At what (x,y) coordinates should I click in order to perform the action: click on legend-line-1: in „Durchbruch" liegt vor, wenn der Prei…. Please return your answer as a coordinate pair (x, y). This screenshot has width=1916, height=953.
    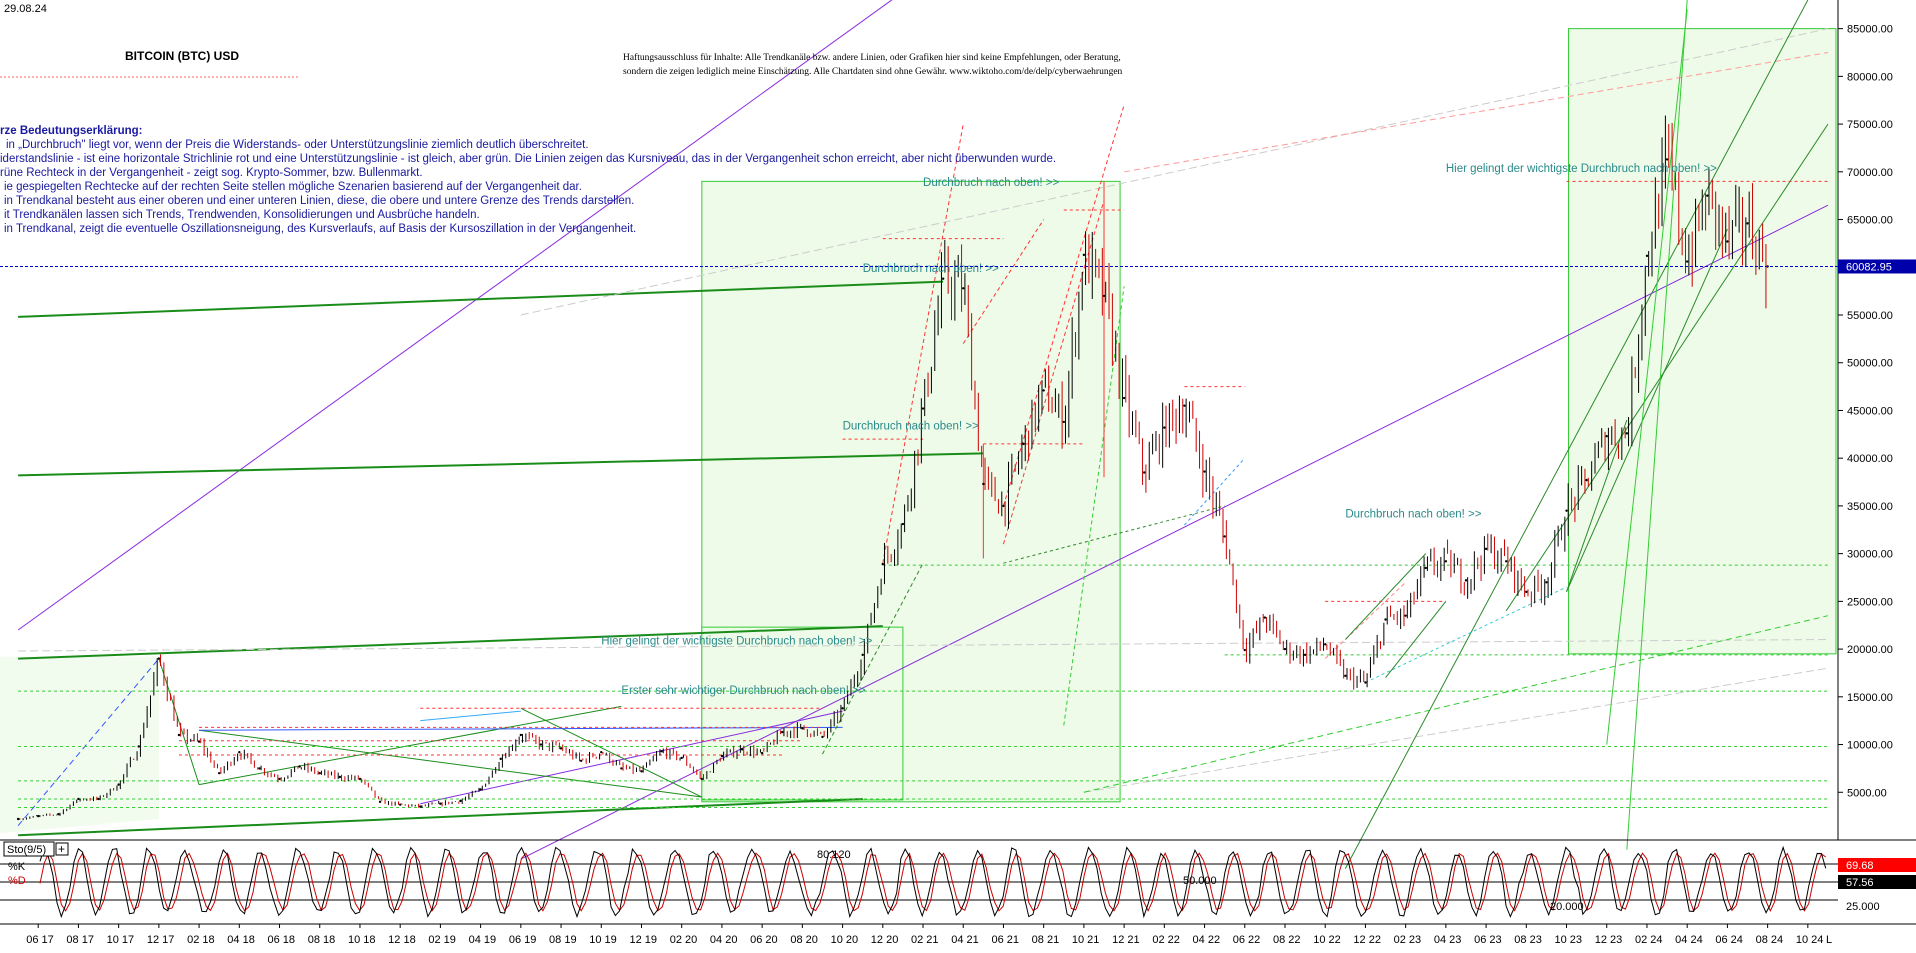
    Looking at the image, I should click on (297, 145).